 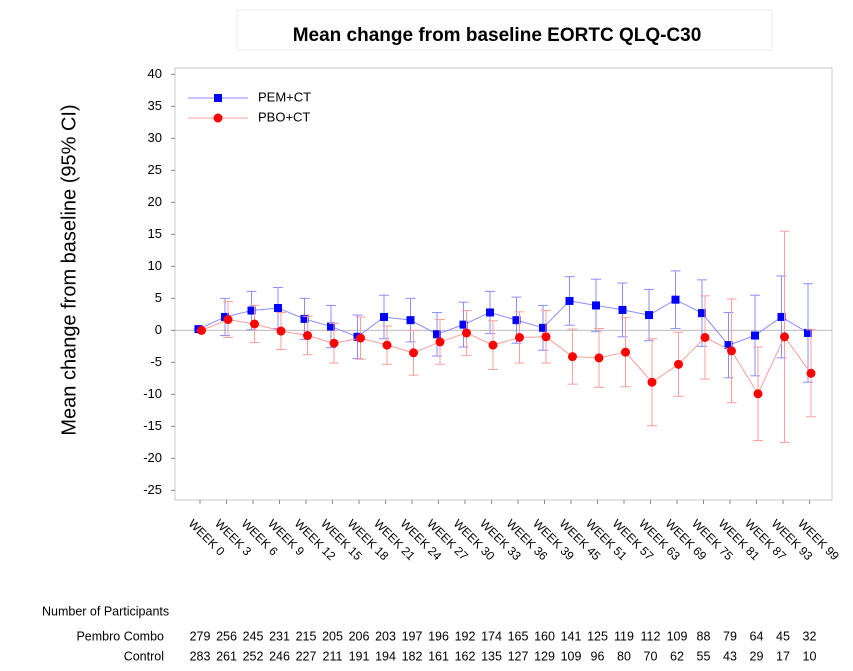 What do you see at coordinates (306, 656) in the screenshot?
I see `participants-count: 227` at bounding box center [306, 656].